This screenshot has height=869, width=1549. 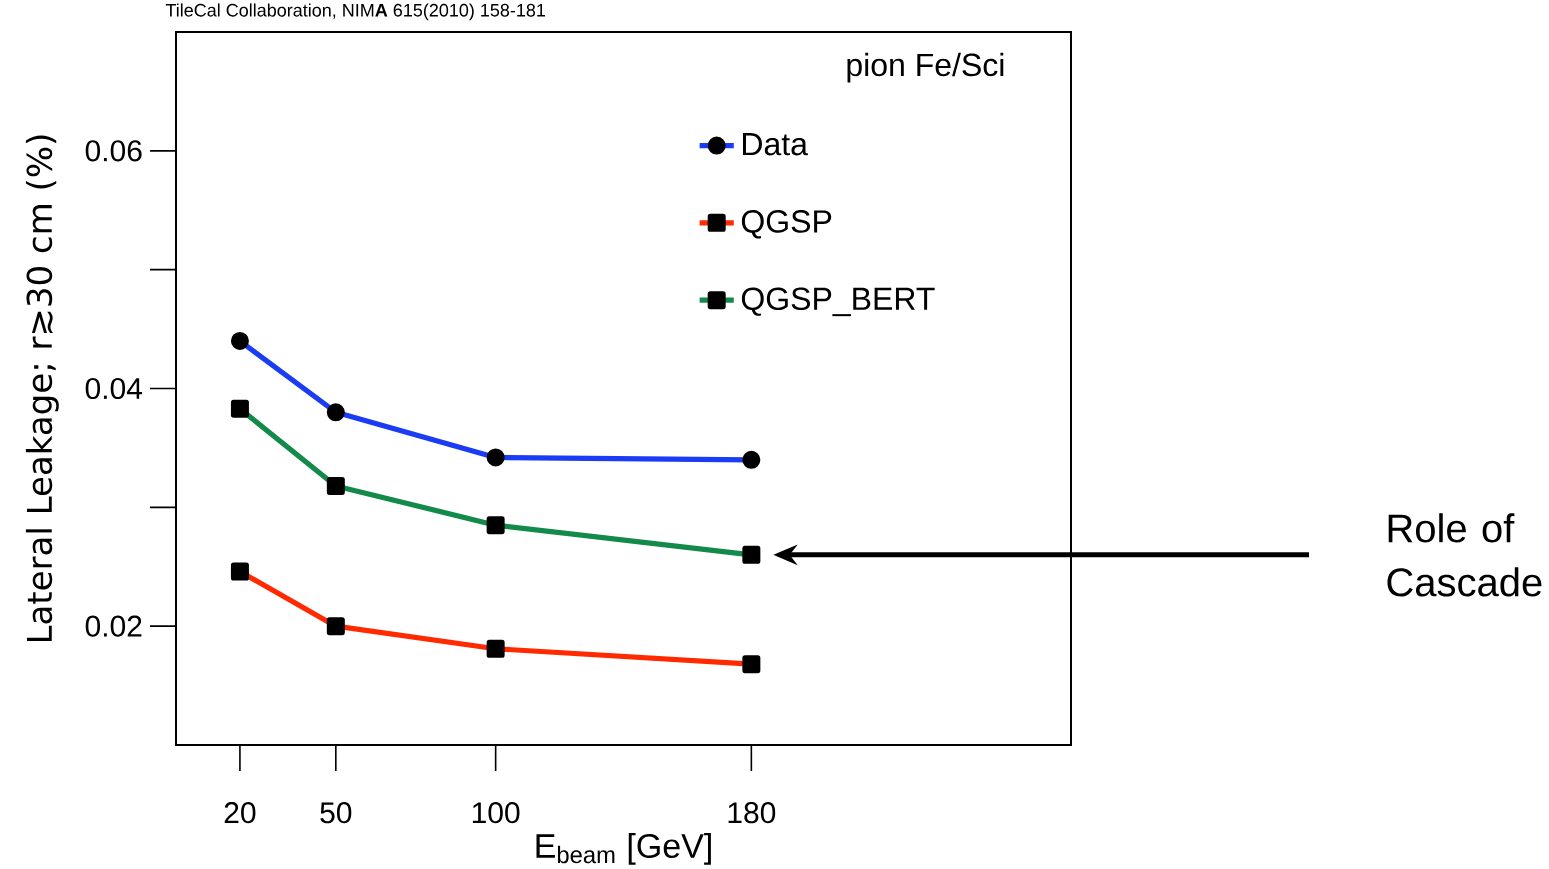 What do you see at coordinates (786, 224) in the screenshot?
I see `legend-label: QGSP` at bounding box center [786, 224].